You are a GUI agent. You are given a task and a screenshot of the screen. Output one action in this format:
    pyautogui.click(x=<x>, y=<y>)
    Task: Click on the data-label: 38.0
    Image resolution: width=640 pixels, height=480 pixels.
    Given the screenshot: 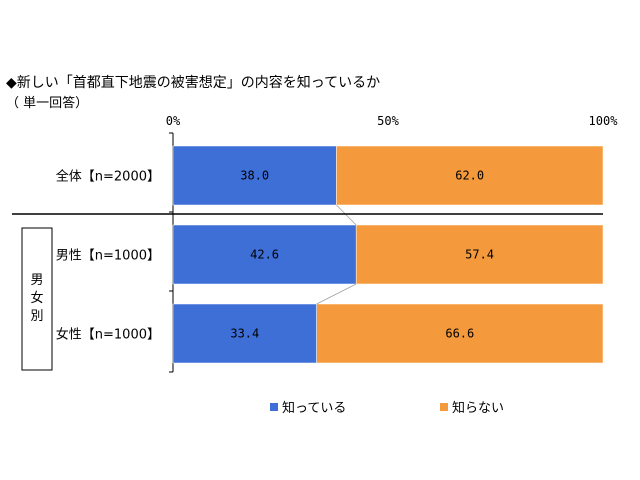 What is the action you would take?
    pyautogui.click(x=254, y=176)
    